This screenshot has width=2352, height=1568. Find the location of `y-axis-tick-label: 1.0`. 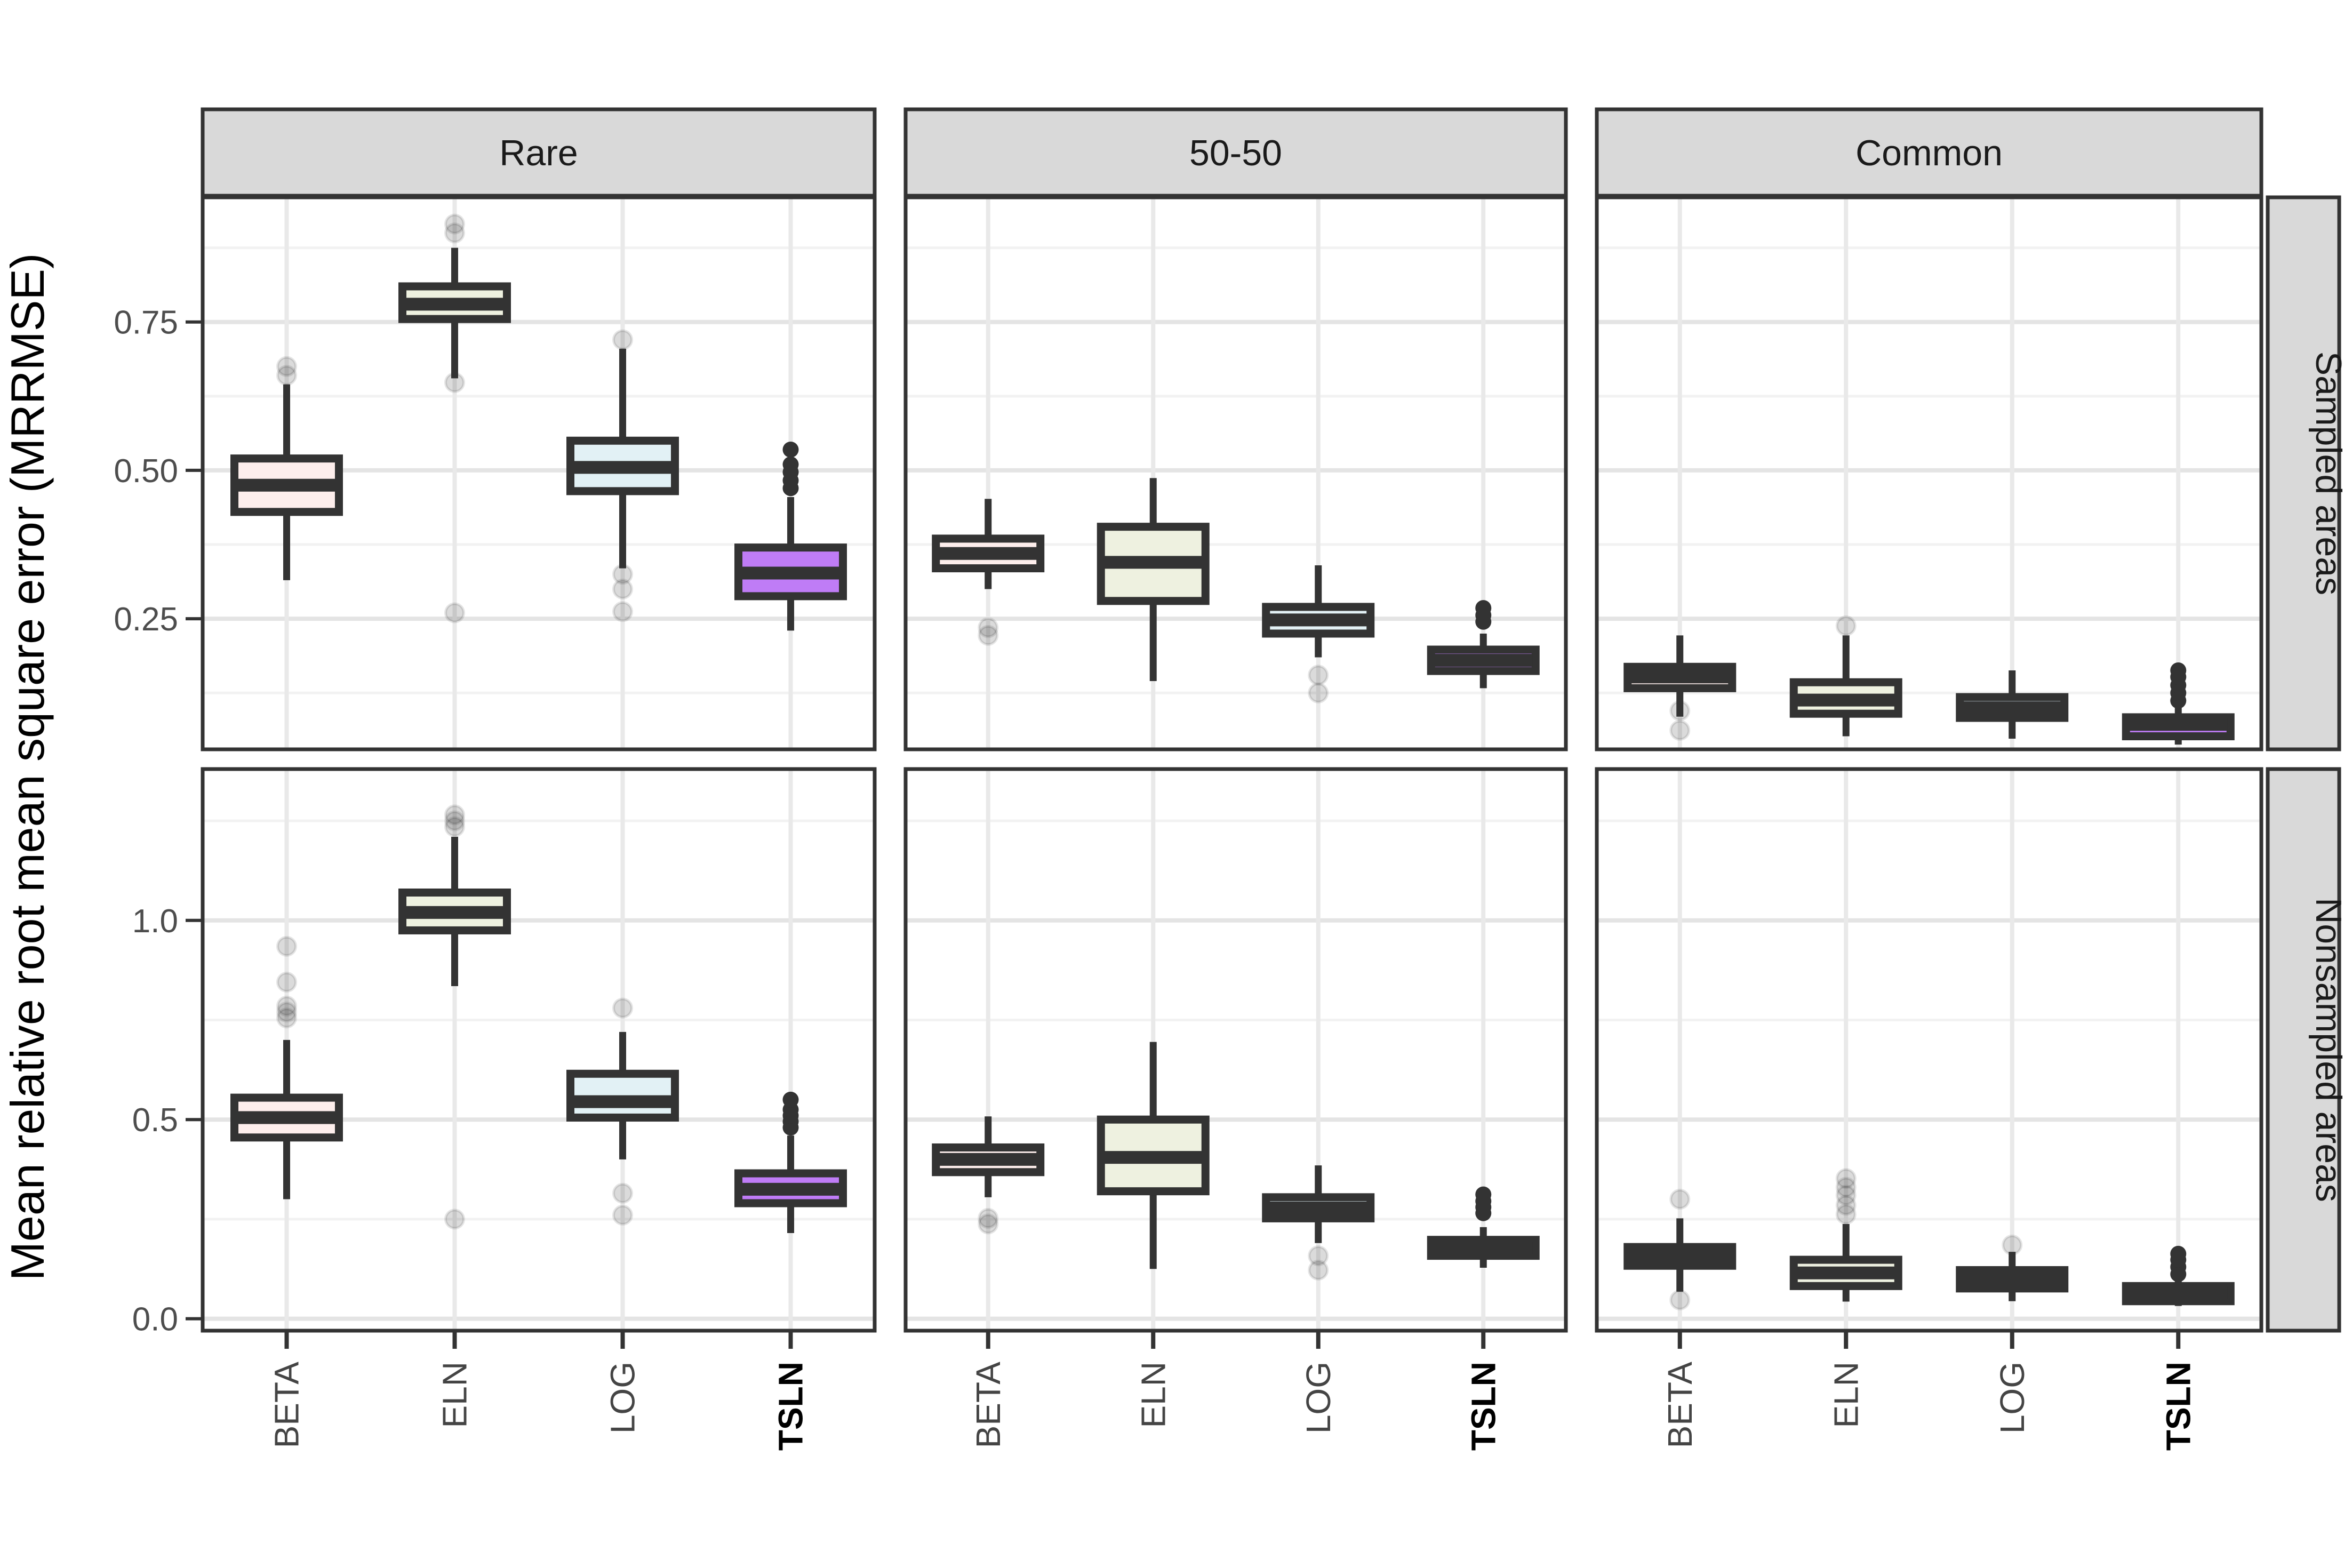

y-axis-tick-label: 1.0 is located at coordinates (155, 921).